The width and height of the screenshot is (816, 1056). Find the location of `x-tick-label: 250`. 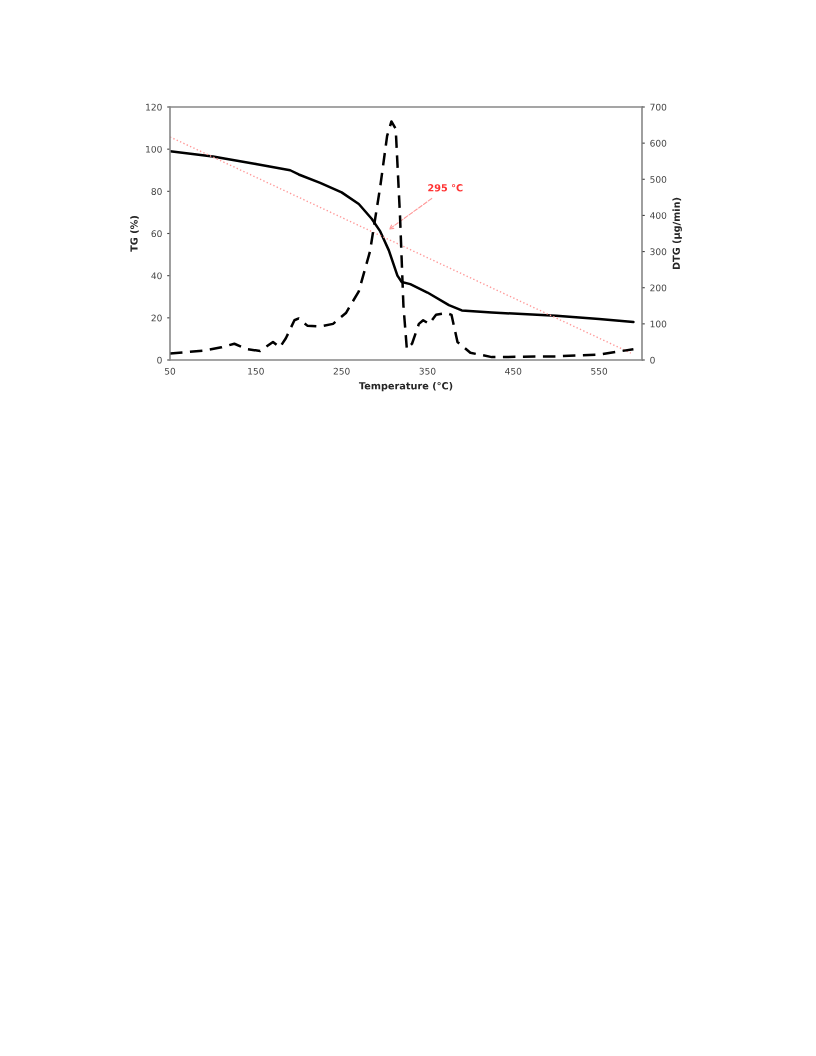

x-tick-label: 250 is located at coordinates (341, 371).